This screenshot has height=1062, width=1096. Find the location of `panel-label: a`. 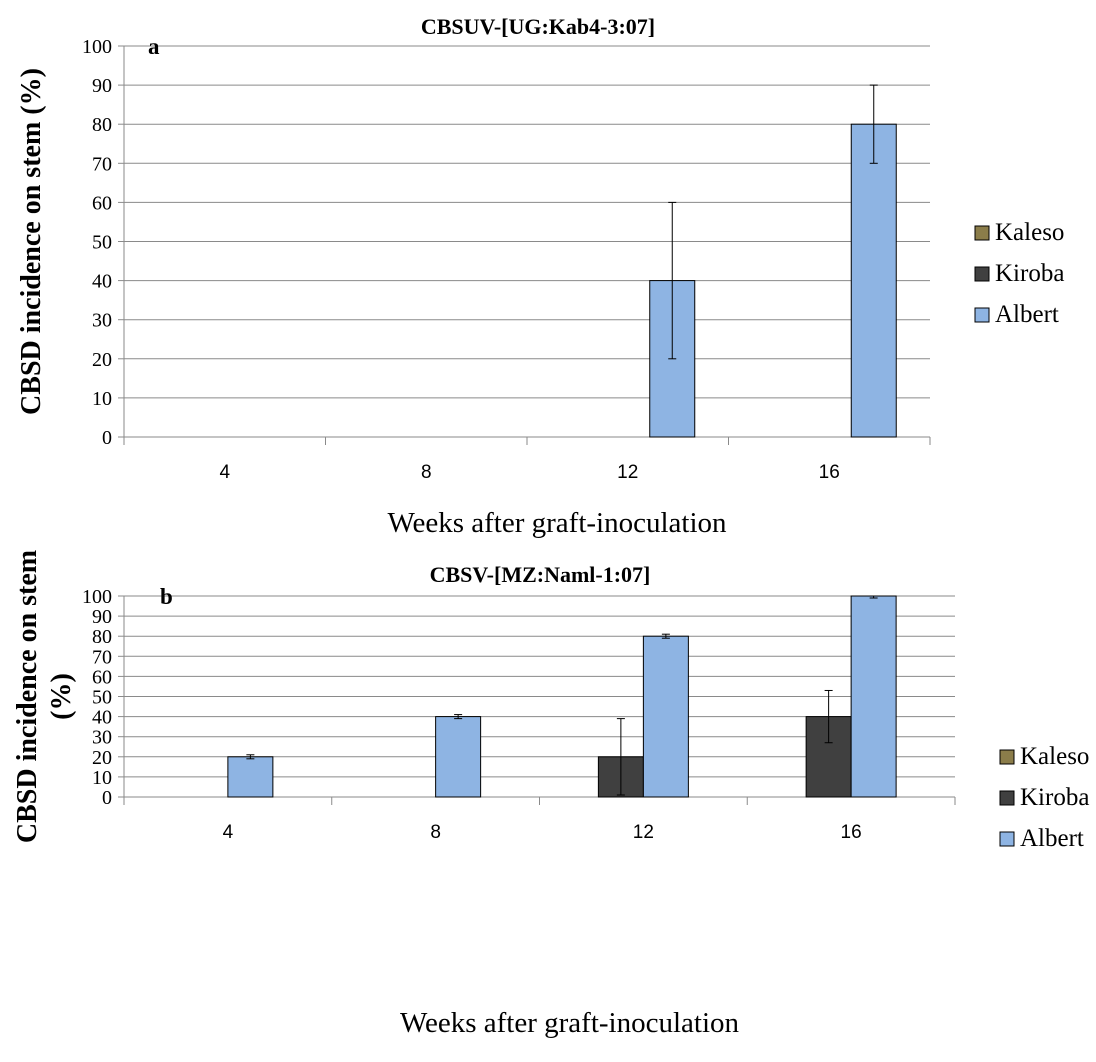

panel-label: a is located at coordinates (154, 46).